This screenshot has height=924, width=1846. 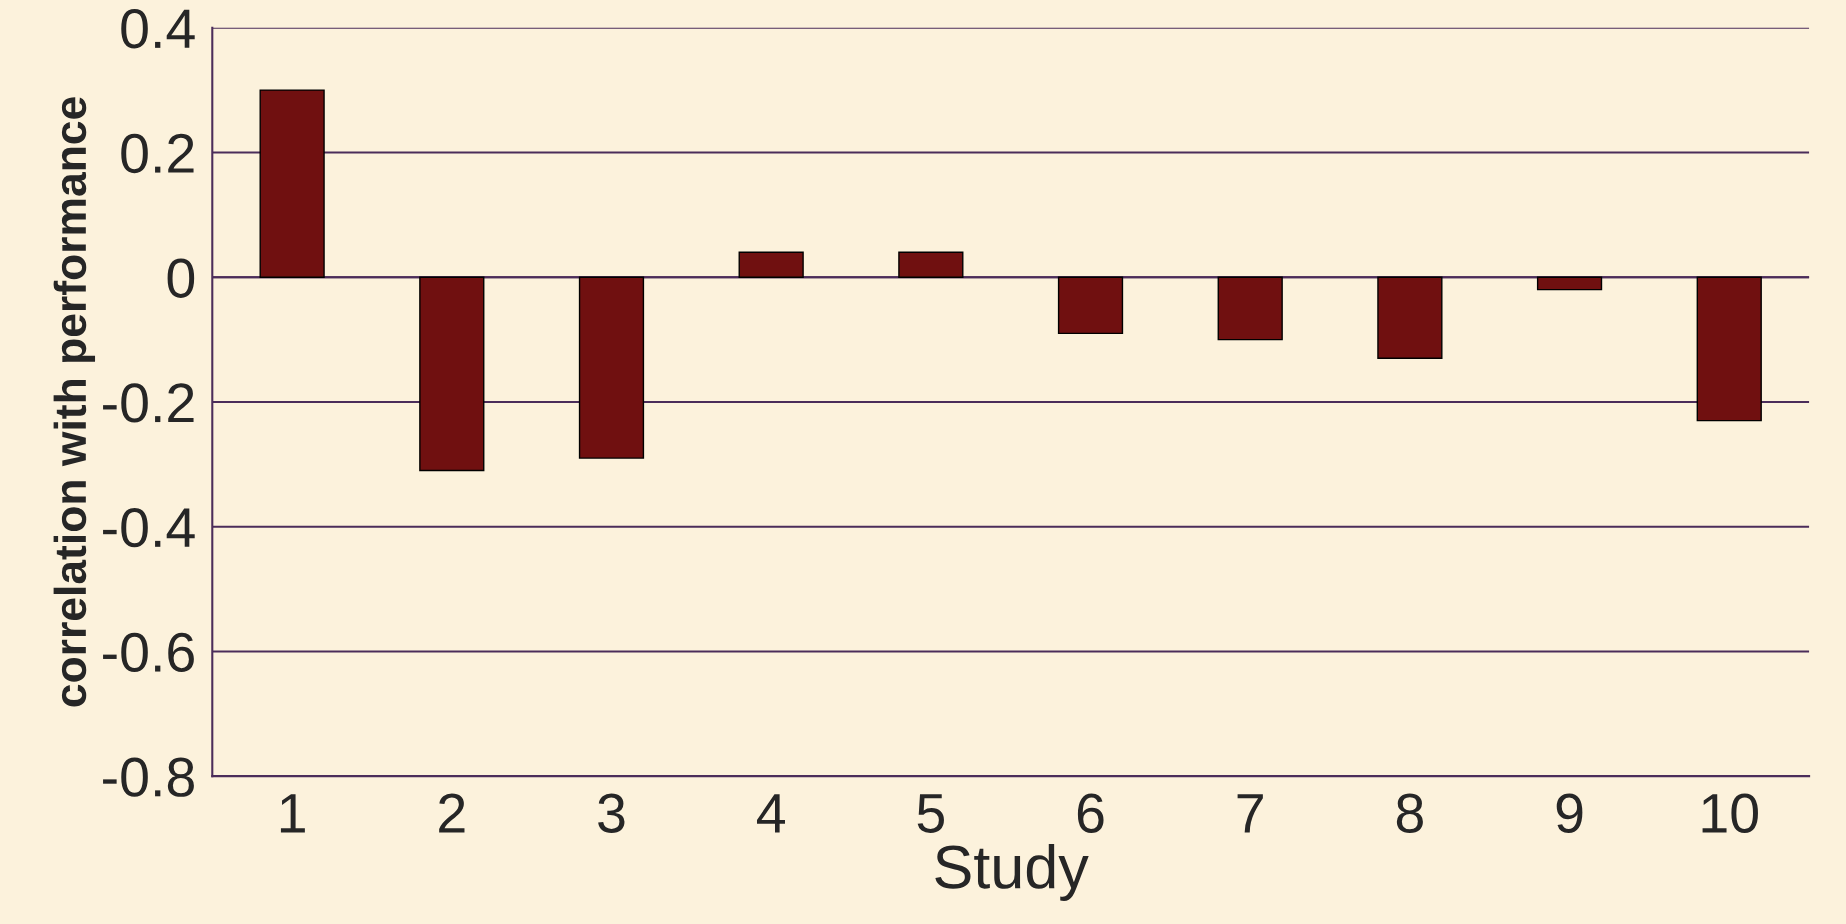 I want to click on y-tick-label: 0, so click(x=181, y=278).